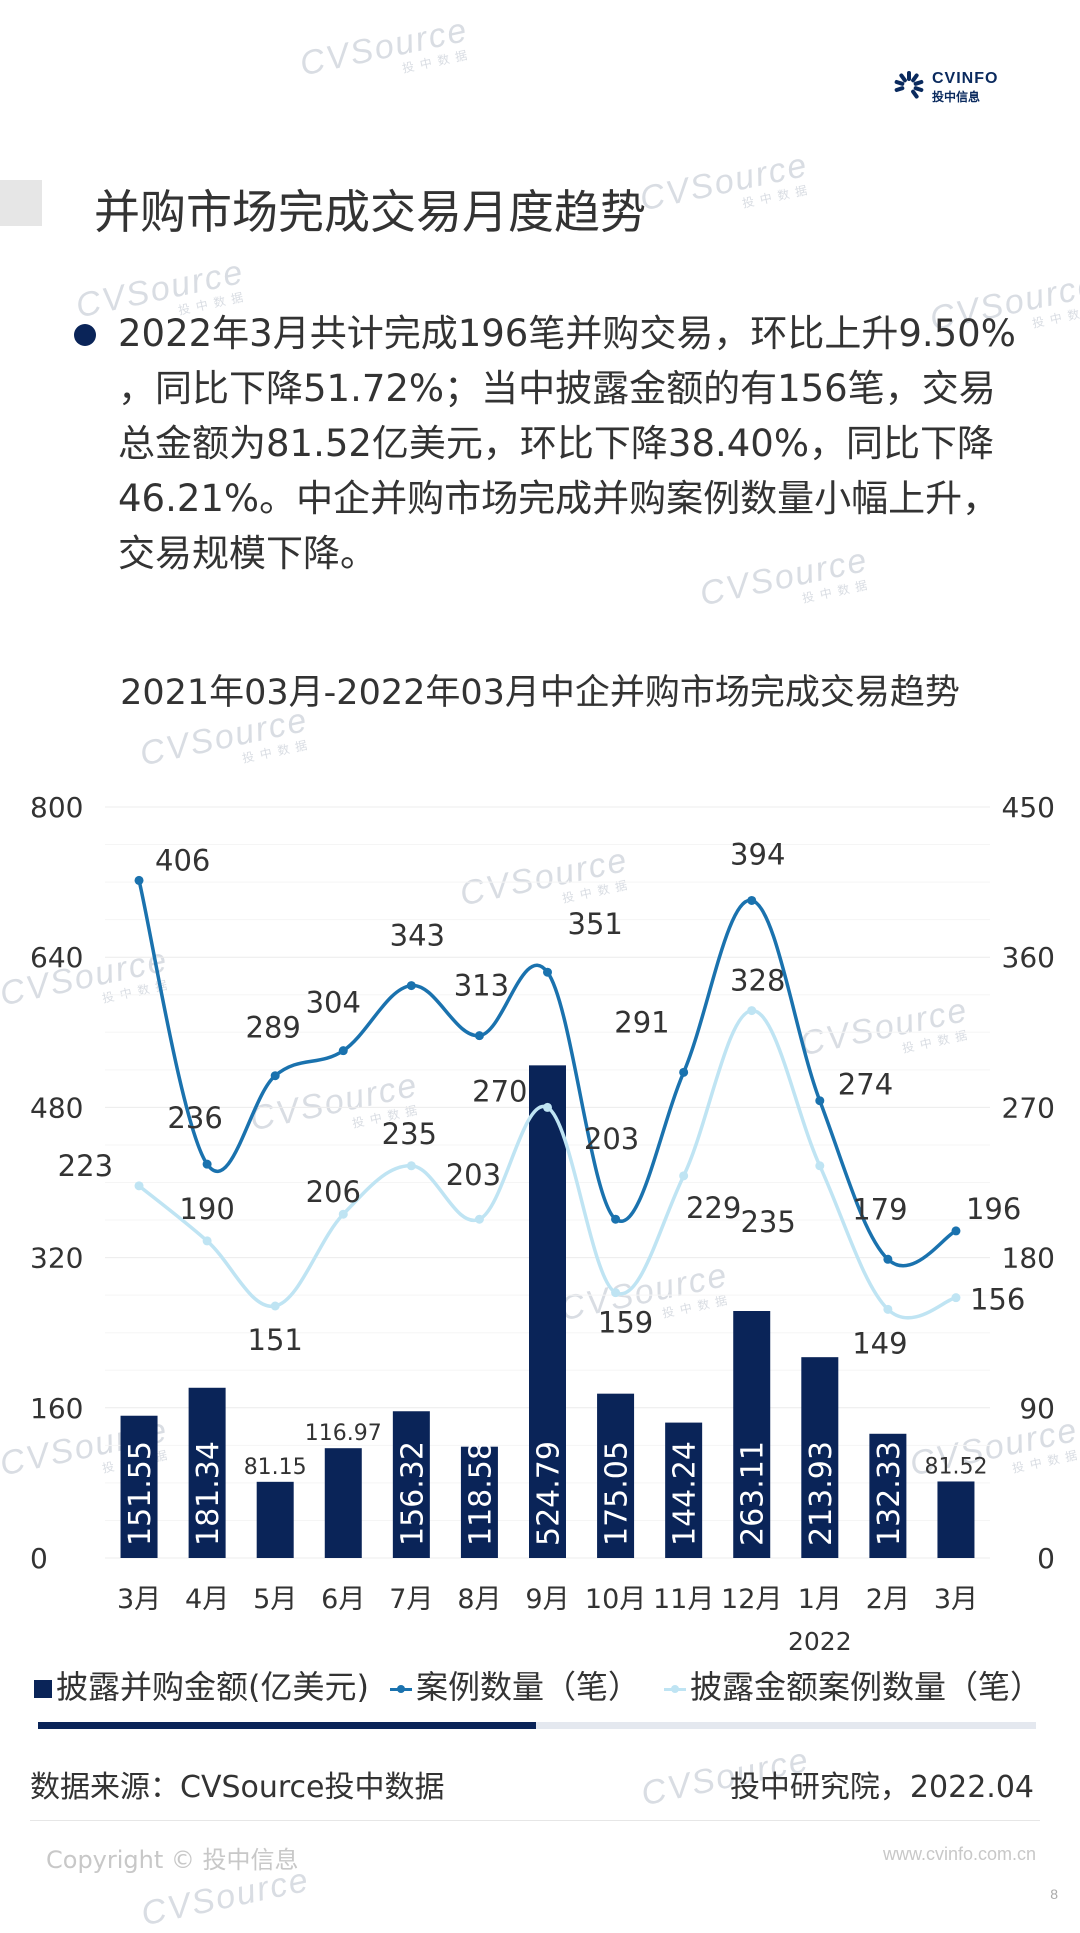  What do you see at coordinates (85, 335) in the screenshot?
I see `bullet-icon` at bounding box center [85, 335].